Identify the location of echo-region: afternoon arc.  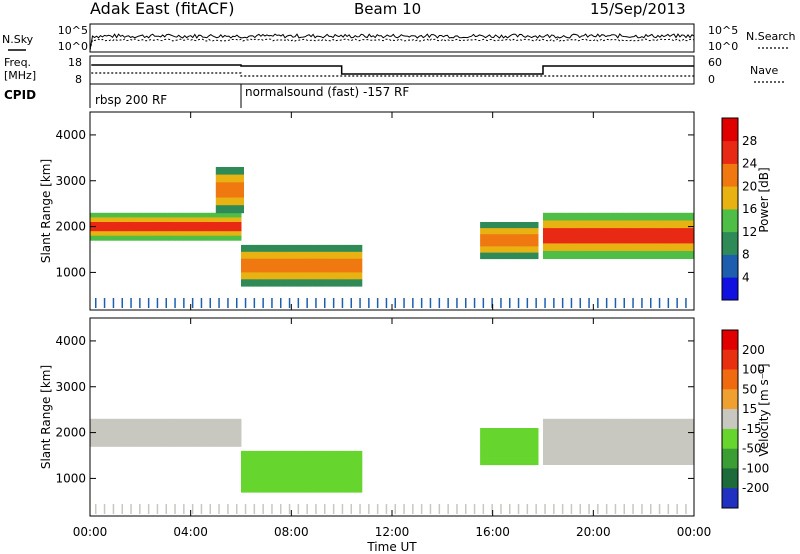
(509, 241).